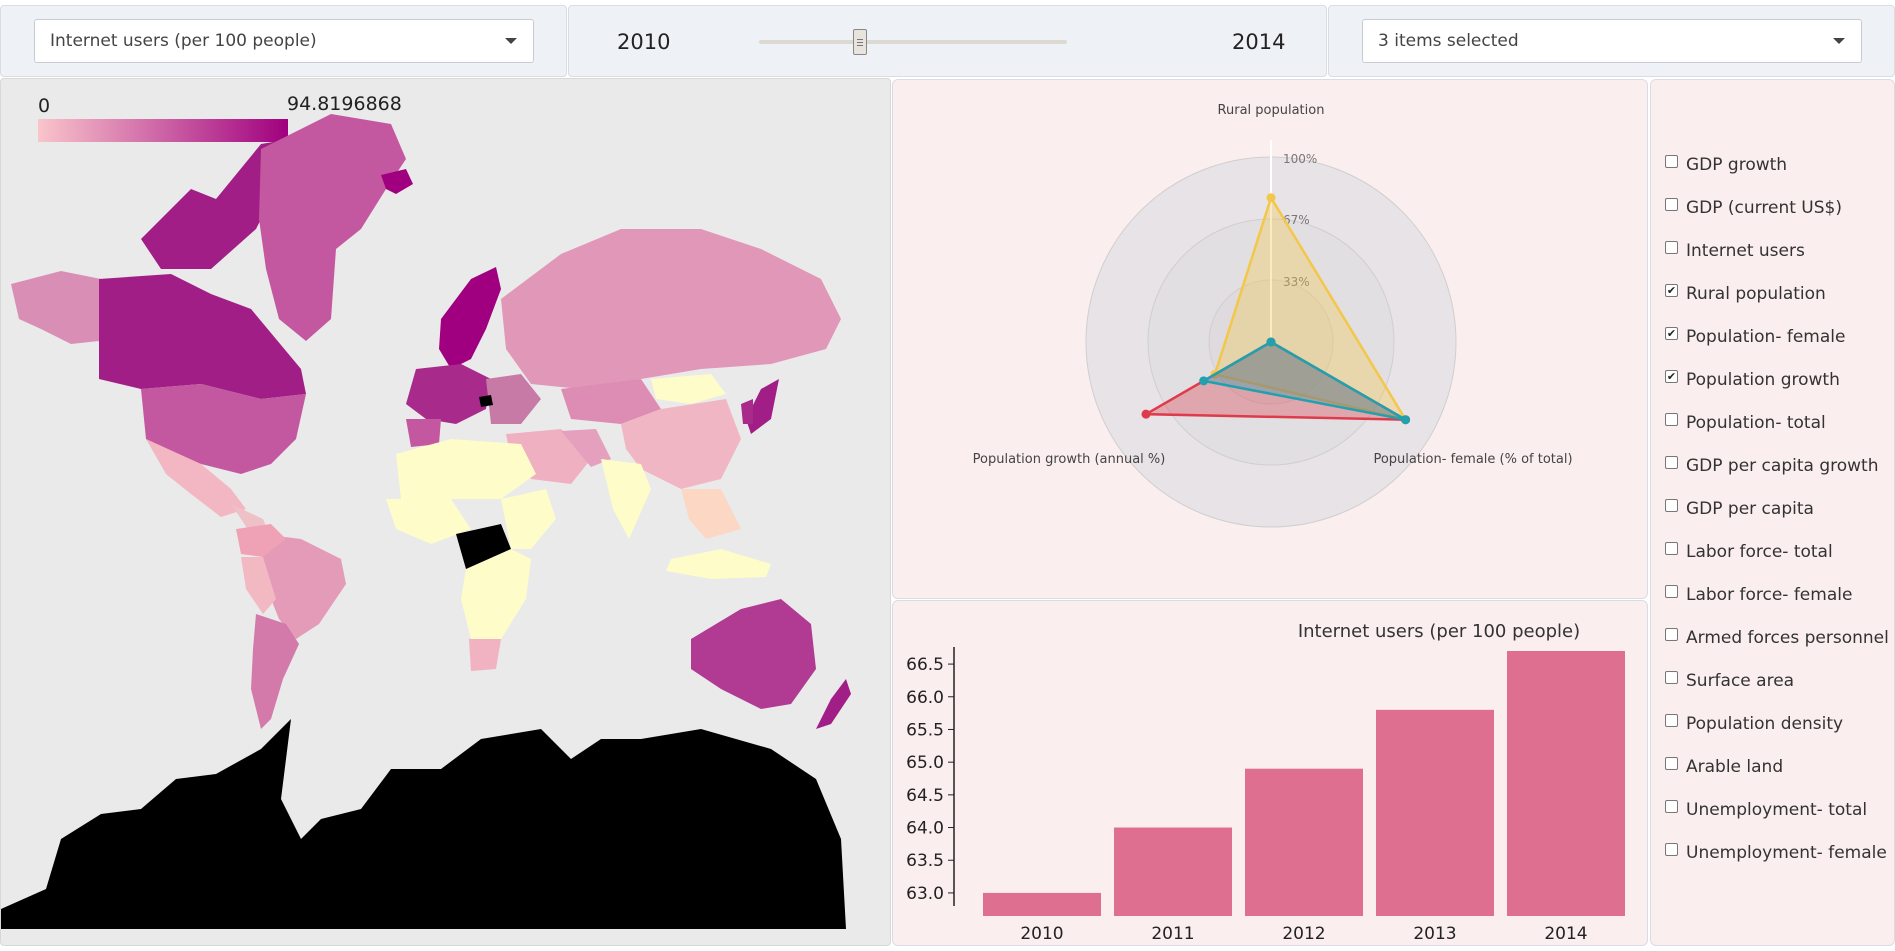  What do you see at coordinates (1566, 783) in the screenshot?
I see `bar-2014` at bounding box center [1566, 783].